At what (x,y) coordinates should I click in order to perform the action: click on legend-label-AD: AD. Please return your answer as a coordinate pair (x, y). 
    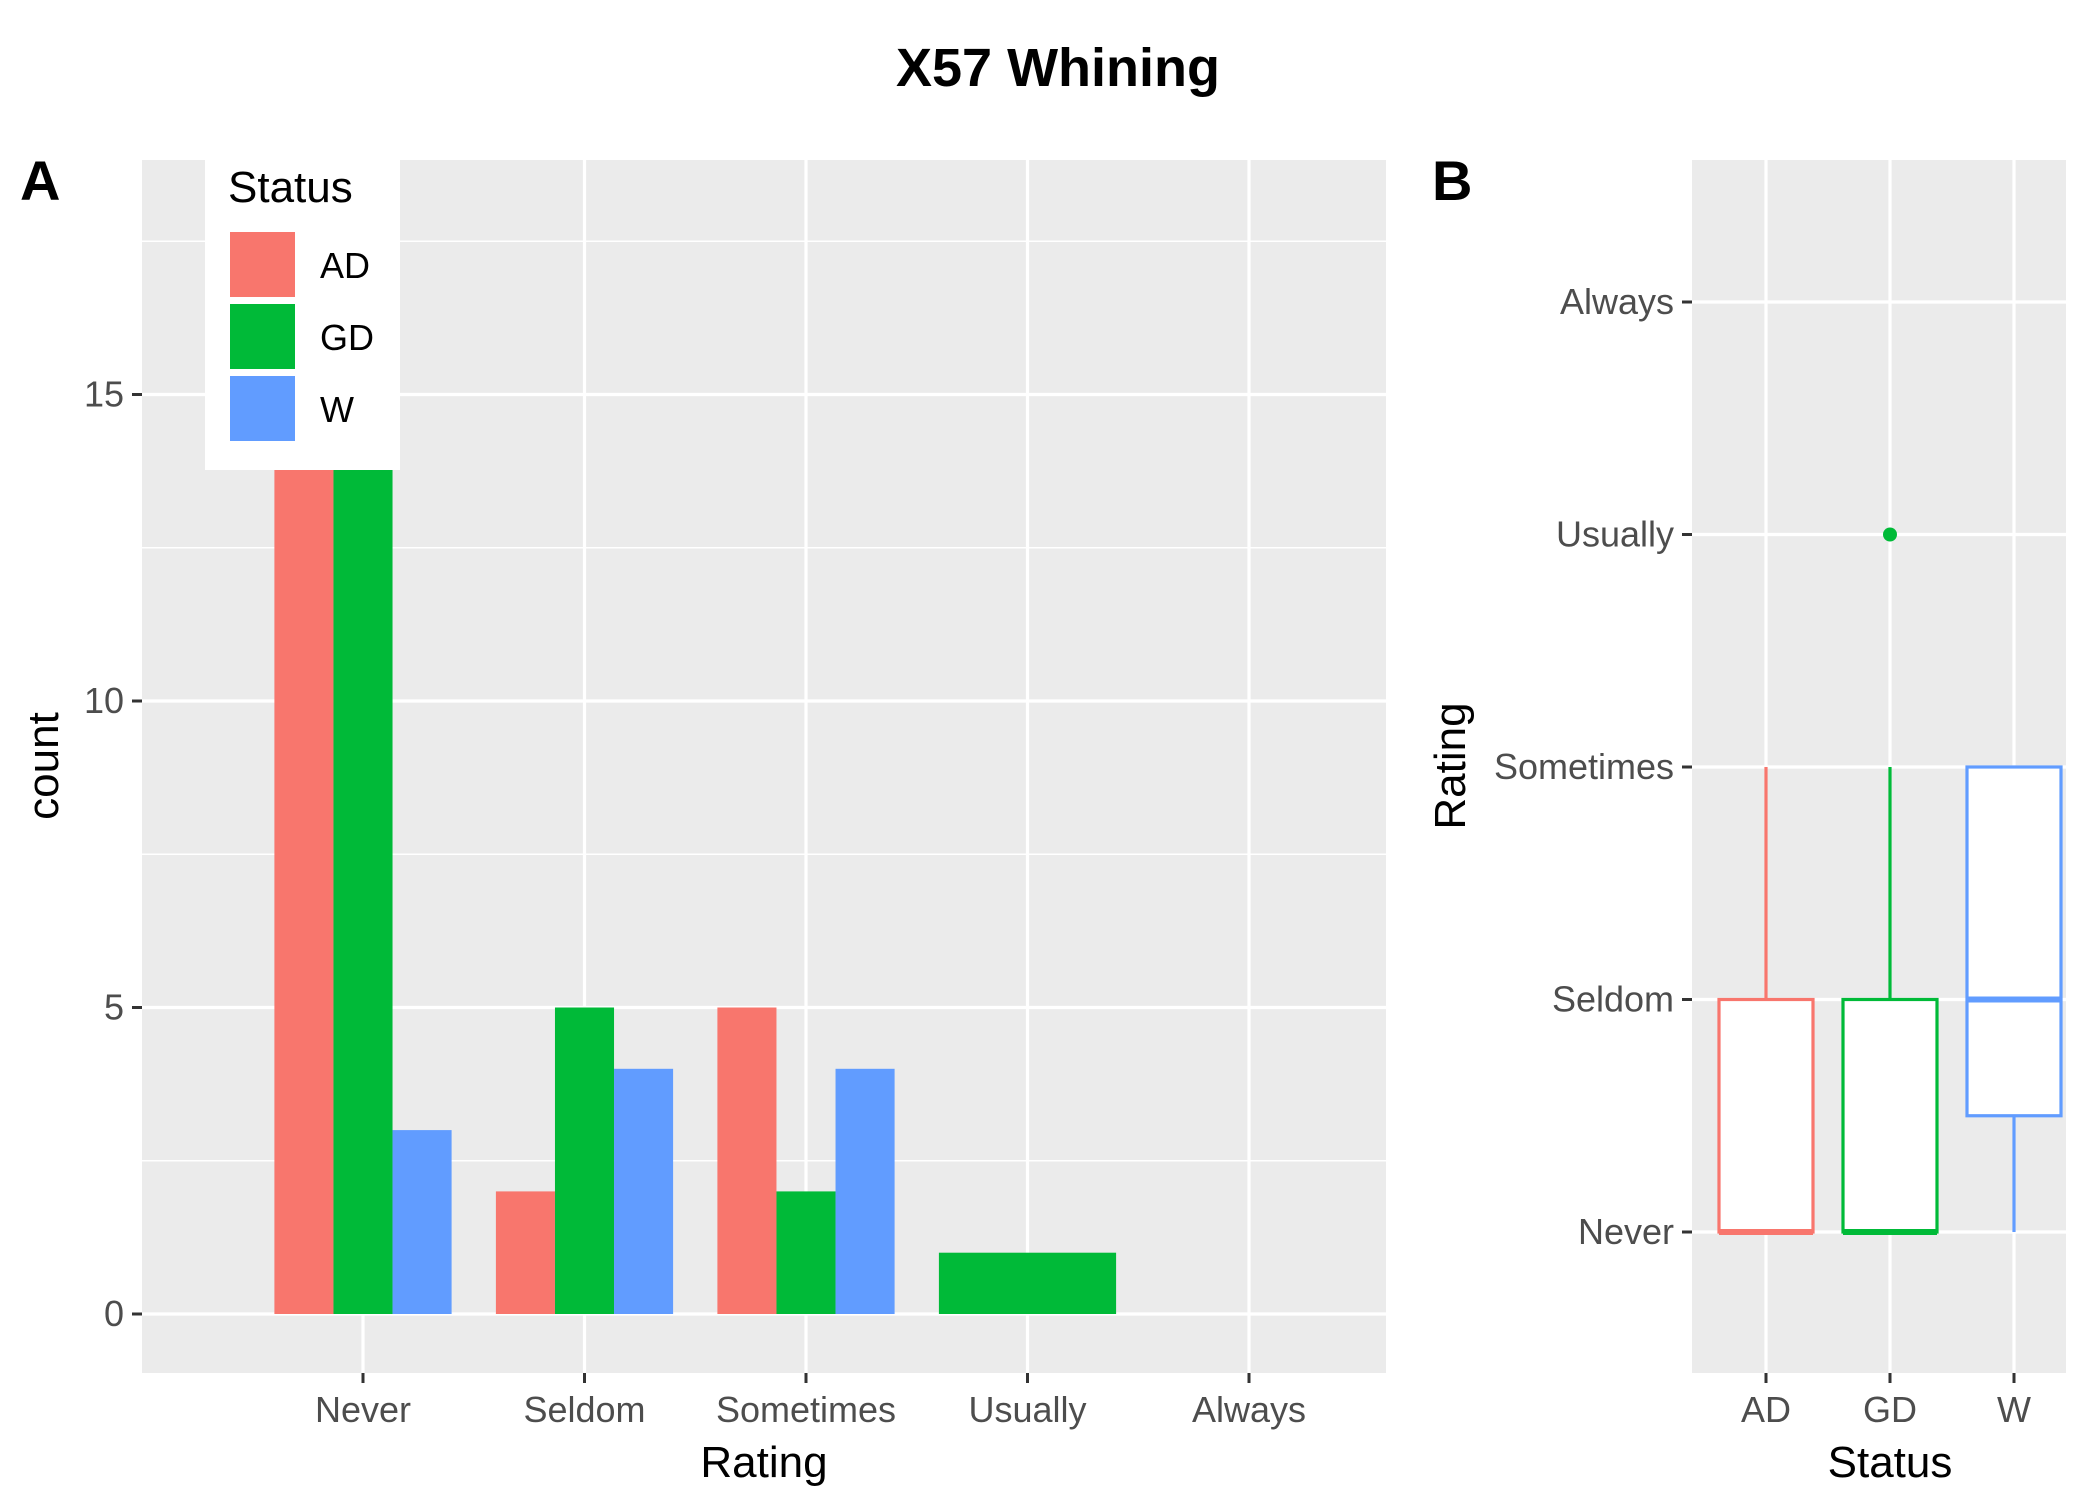
    Looking at the image, I should click on (345, 265).